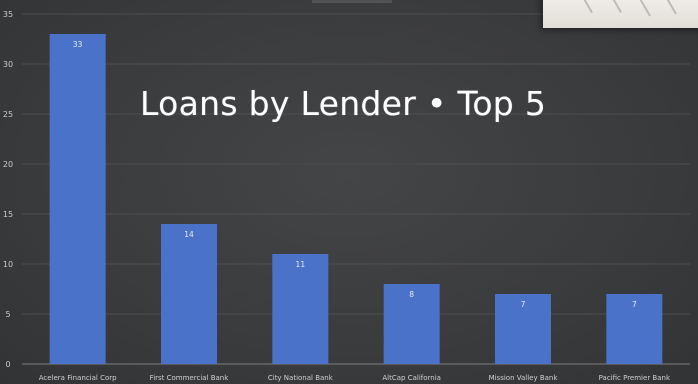  Describe the element at coordinates (78, 378) in the screenshot. I see `x-tick-label: Acelera Financial Corp` at that location.